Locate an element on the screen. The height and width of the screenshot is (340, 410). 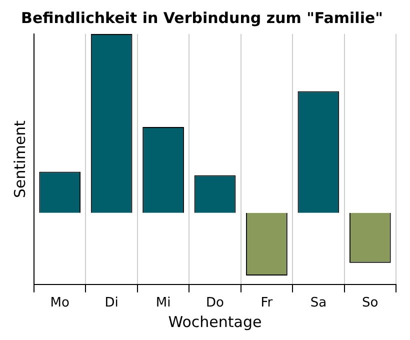
x-tick-label: Do is located at coordinates (215, 303).